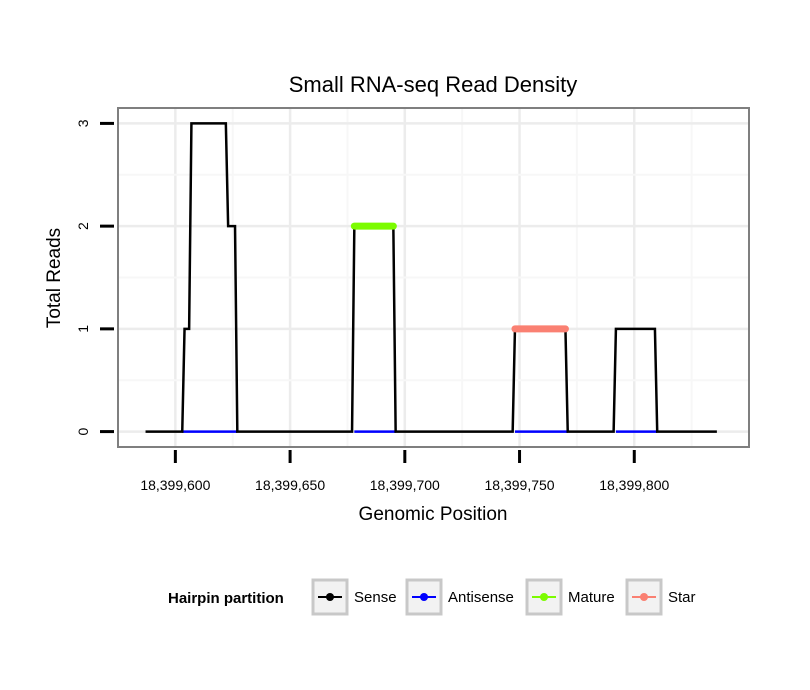  I want to click on legend-label: Sense, so click(375, 597).